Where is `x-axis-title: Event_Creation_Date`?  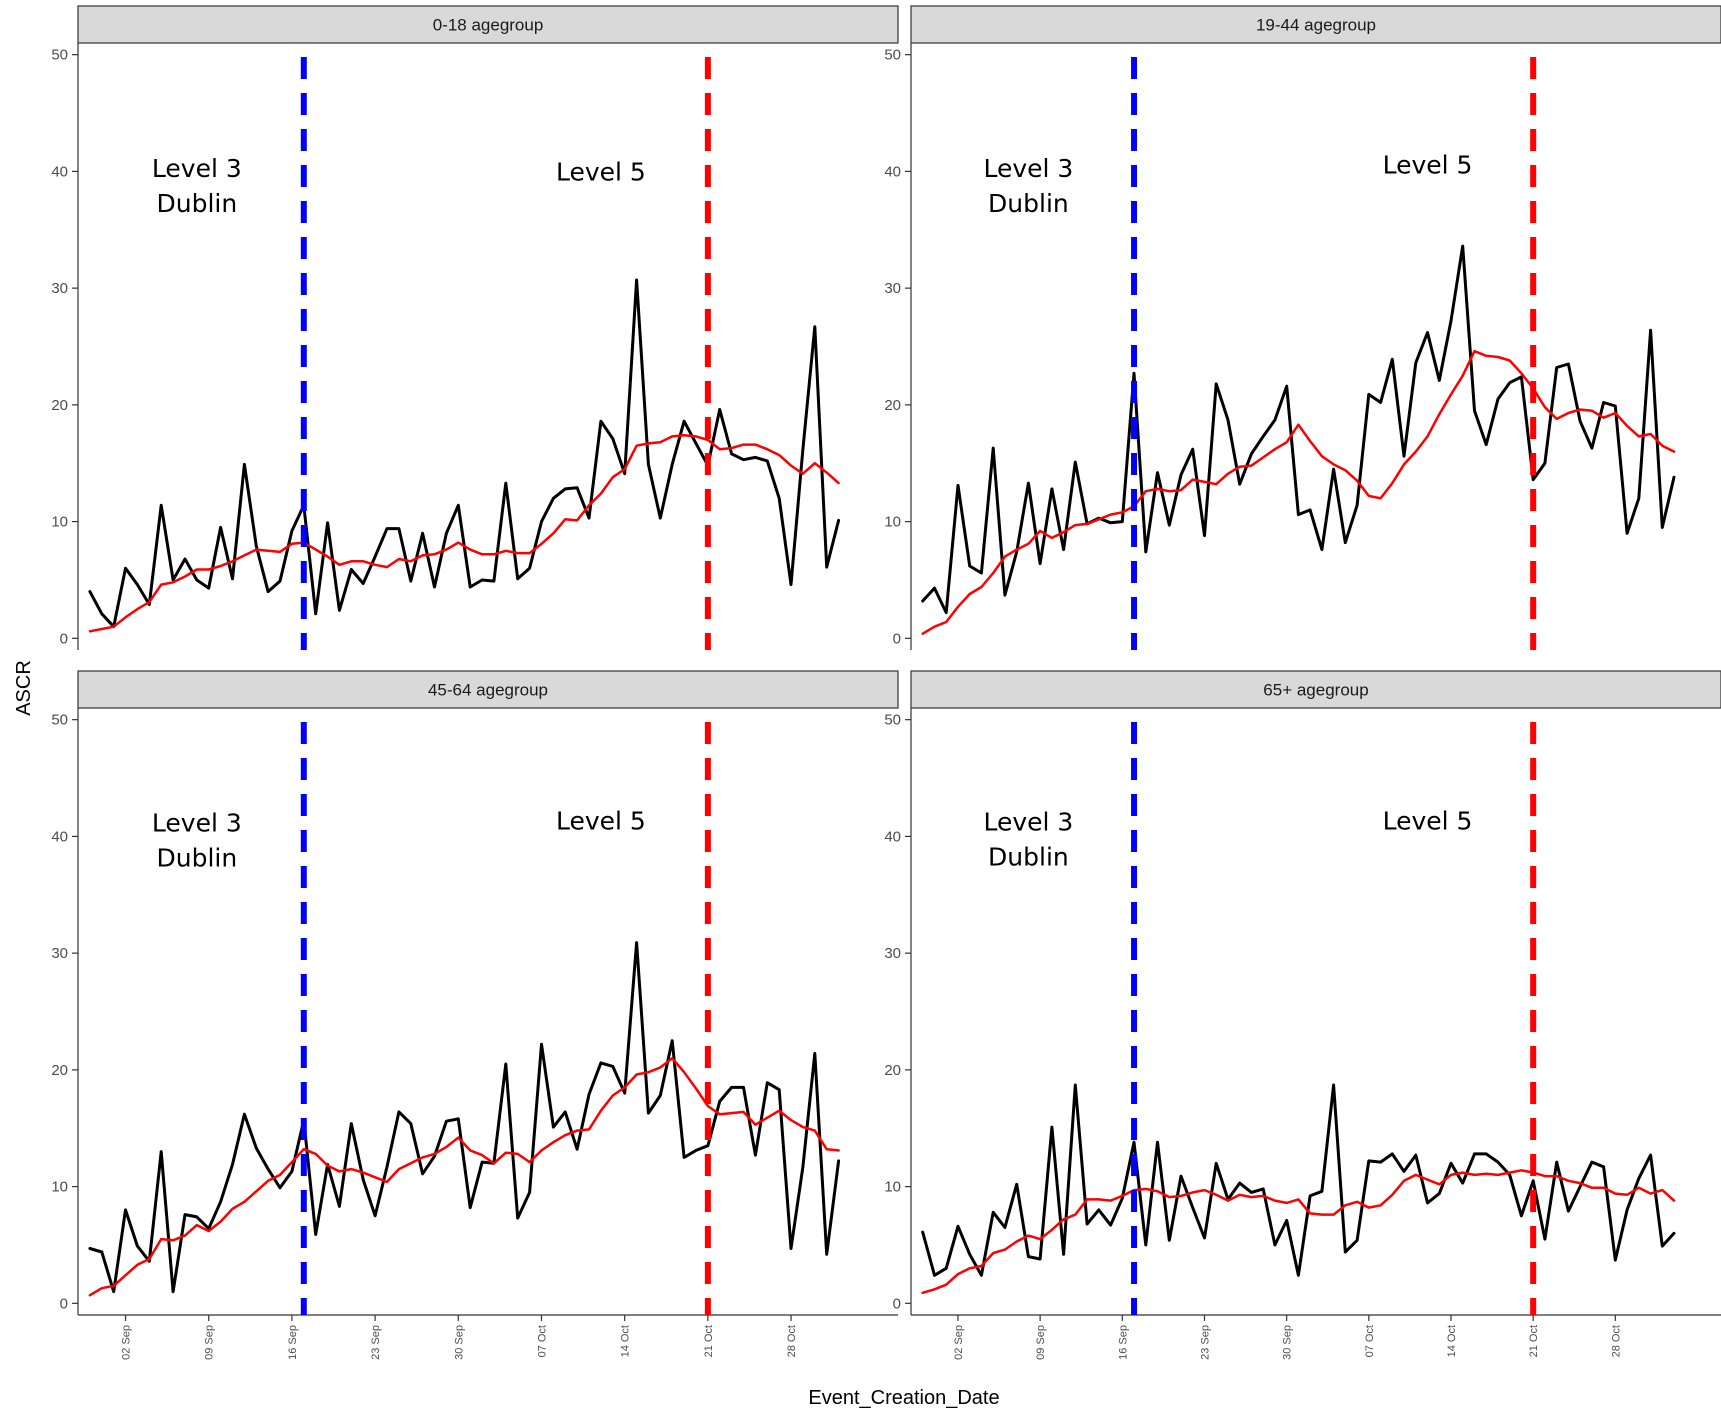
x-axis-title: Event_Creation_Date is located at coordinates (903, 1398).